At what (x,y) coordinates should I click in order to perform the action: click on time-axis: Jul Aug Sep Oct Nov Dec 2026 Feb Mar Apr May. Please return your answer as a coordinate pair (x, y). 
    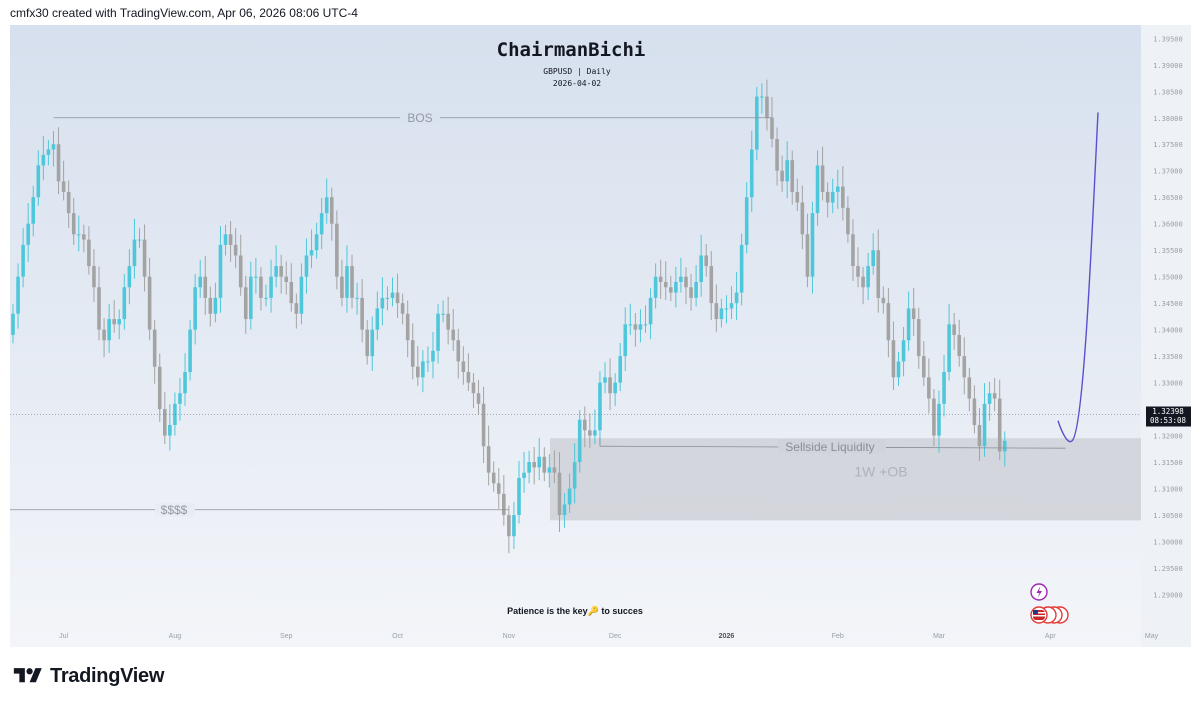
    Looking at the image, I should click on (608, 636).